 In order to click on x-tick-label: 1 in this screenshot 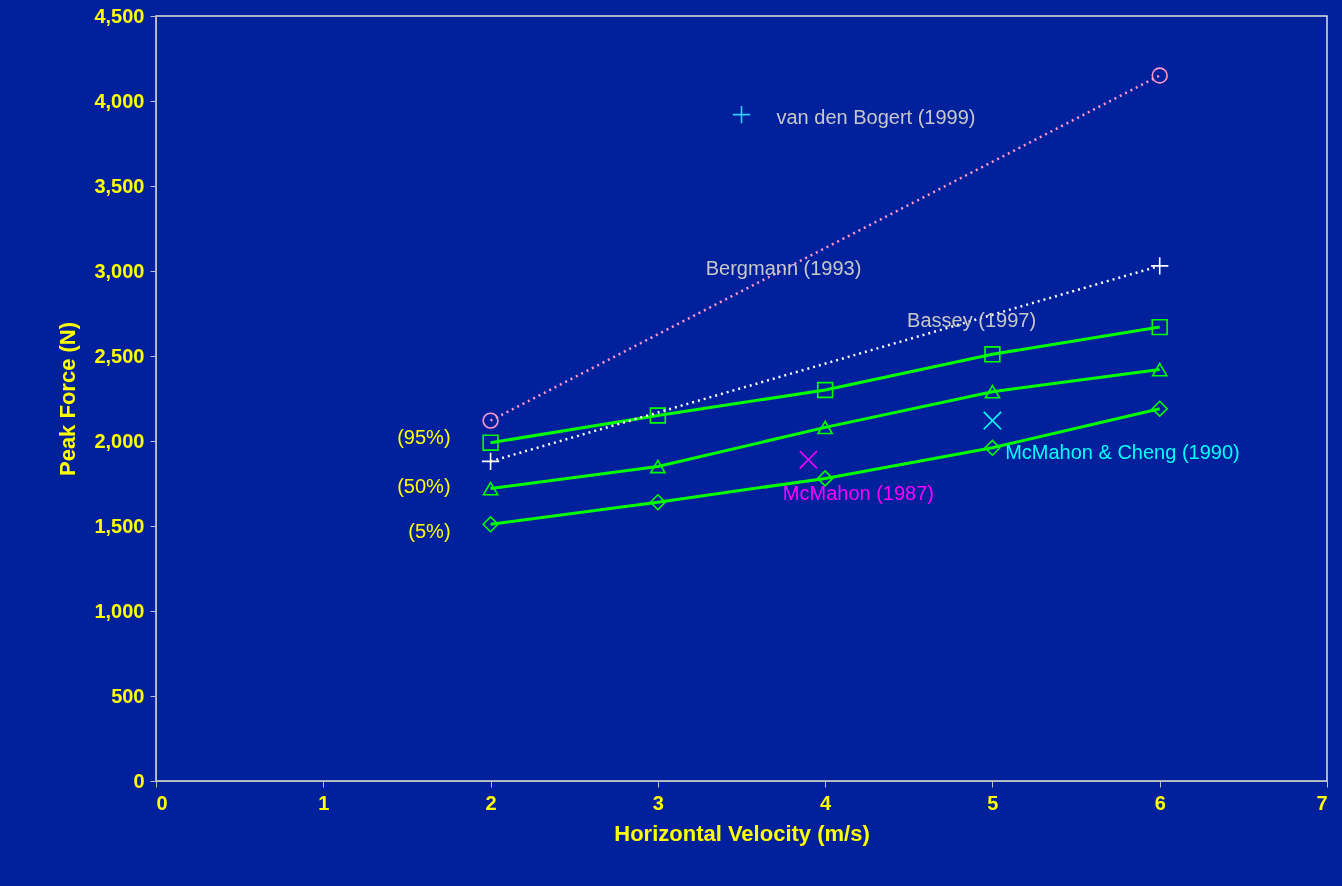, I will do `click(324, 802)`.